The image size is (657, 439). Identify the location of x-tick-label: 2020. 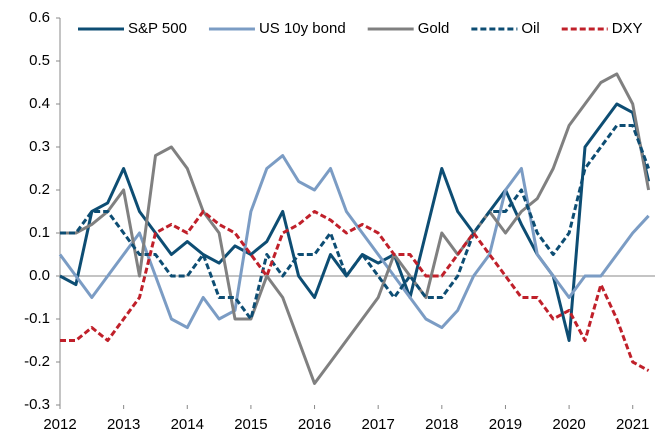
(568, 424).